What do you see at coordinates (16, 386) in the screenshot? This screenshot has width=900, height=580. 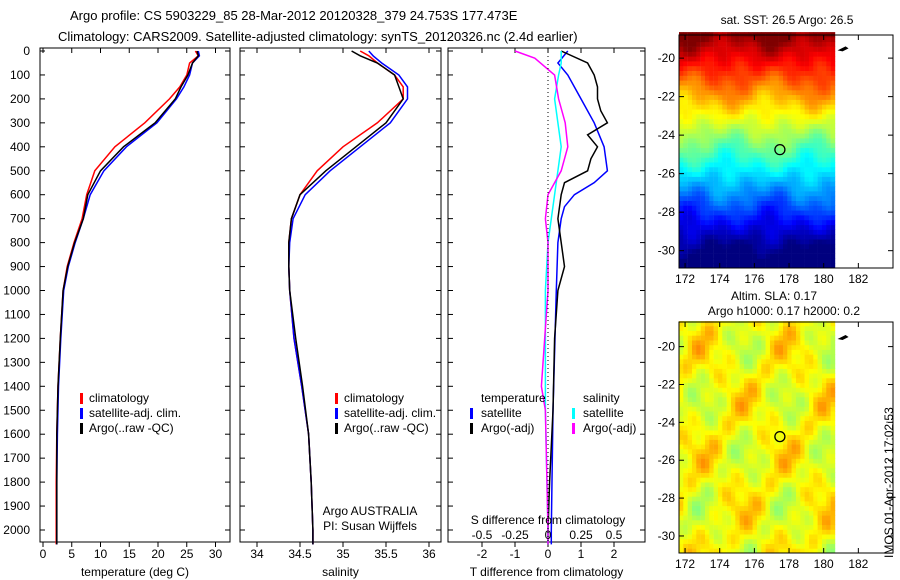 I see `y-tick-label: 1400` at bounding box center [16, 386].